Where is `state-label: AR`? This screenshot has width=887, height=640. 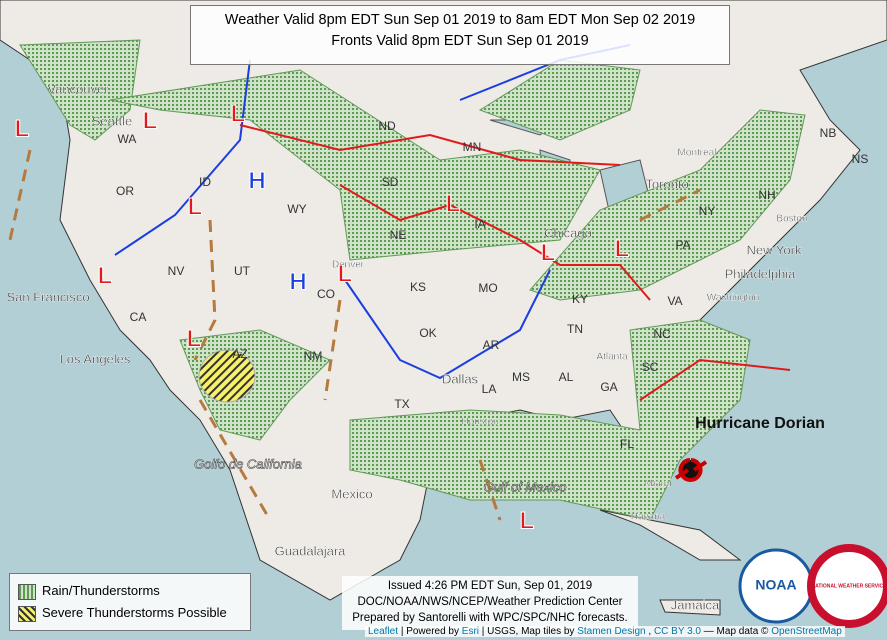 state-label: AR is located at coordinates (491, 345).